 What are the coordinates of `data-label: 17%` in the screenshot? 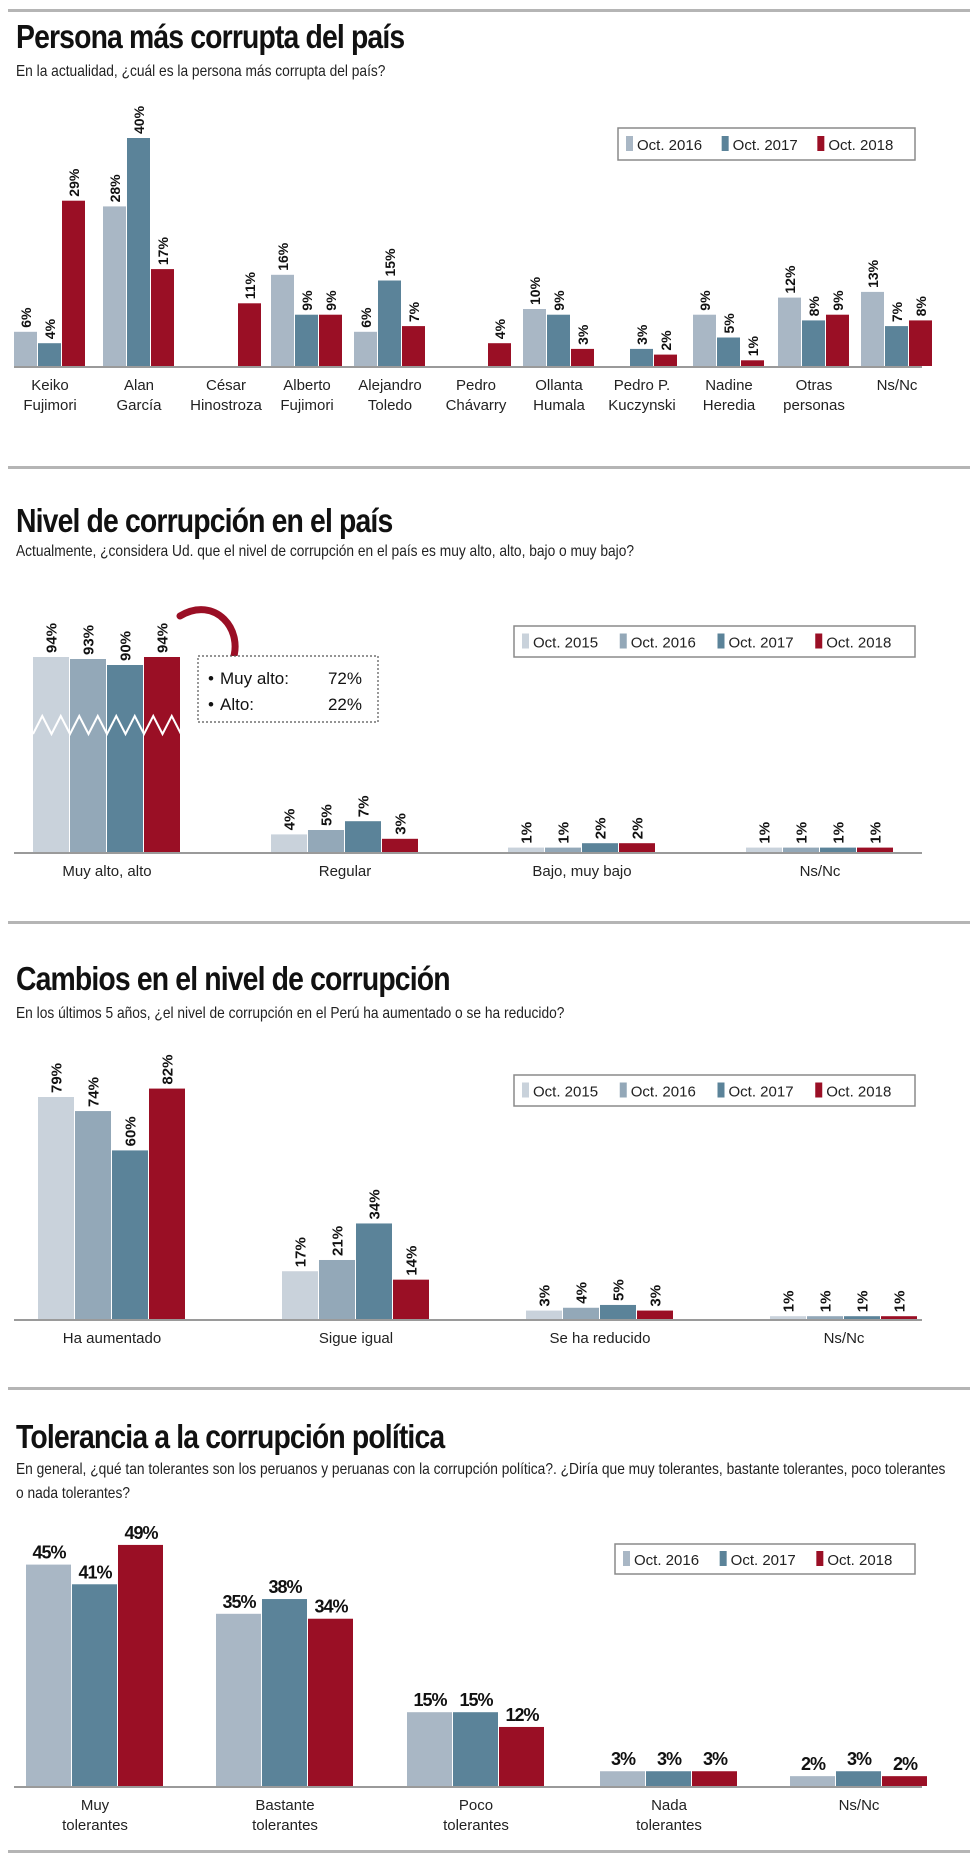 It's located at (301, 1252).